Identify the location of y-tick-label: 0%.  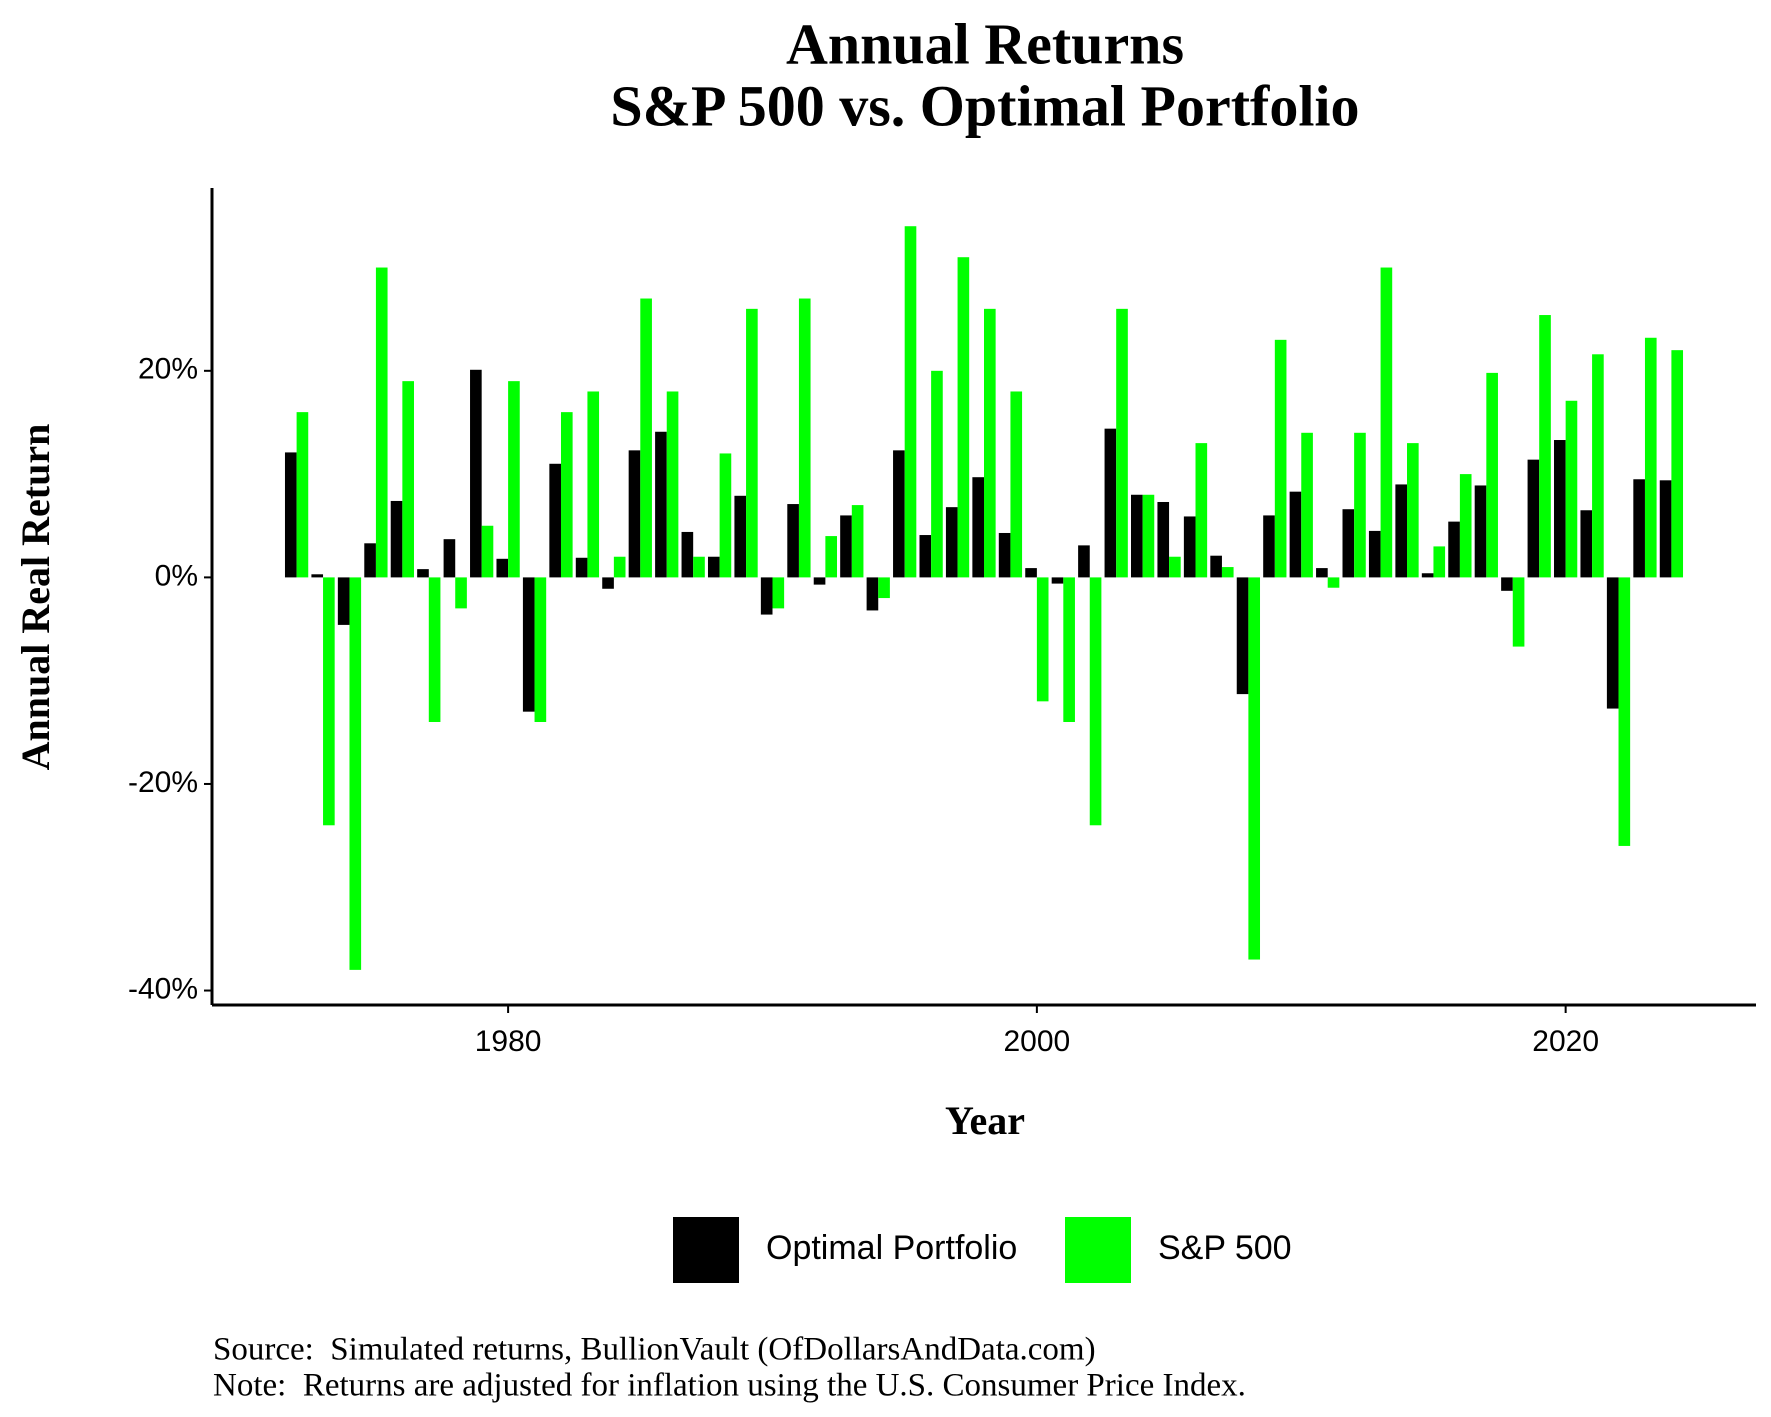
(176, 575).